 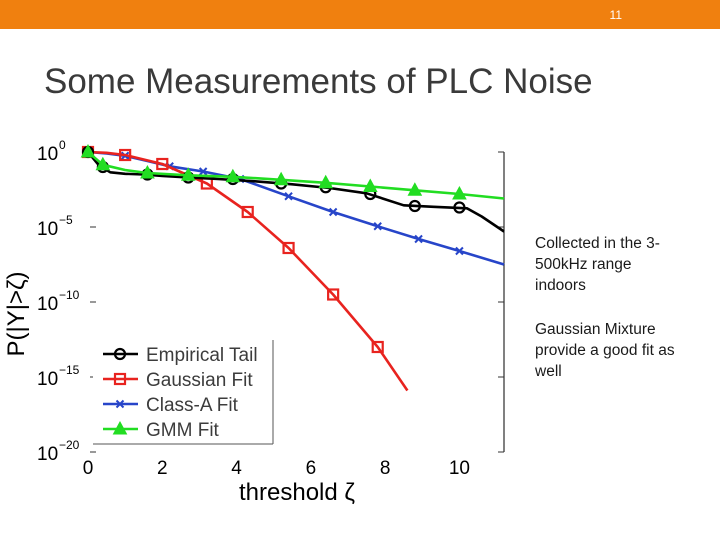 What do you see at coordinates (615, 15) in the screenshot?
I see `page-number: 11` at bounding box center [615, 15].